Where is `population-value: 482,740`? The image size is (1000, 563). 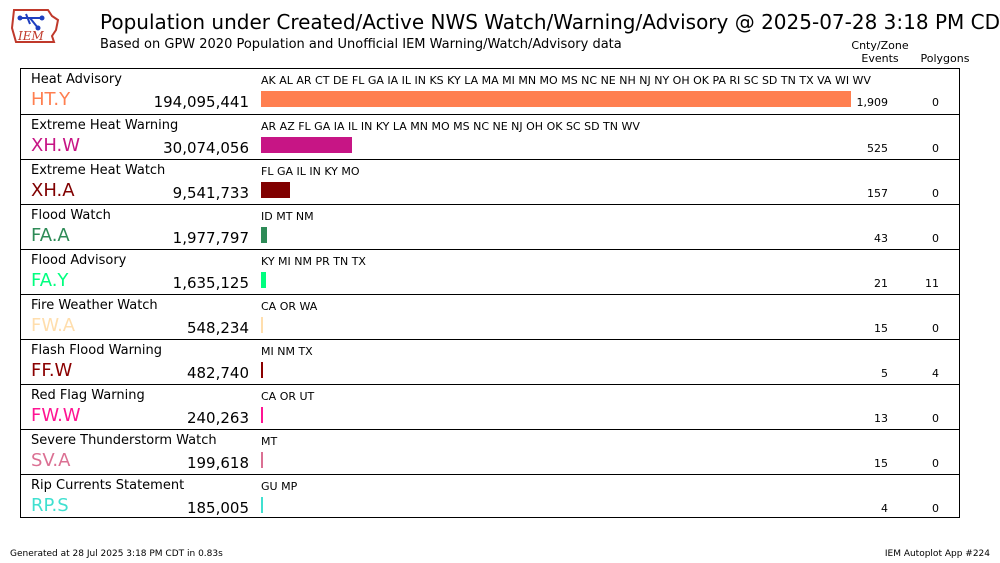 population-value: 482,740 is located at coordinates (217, 373).